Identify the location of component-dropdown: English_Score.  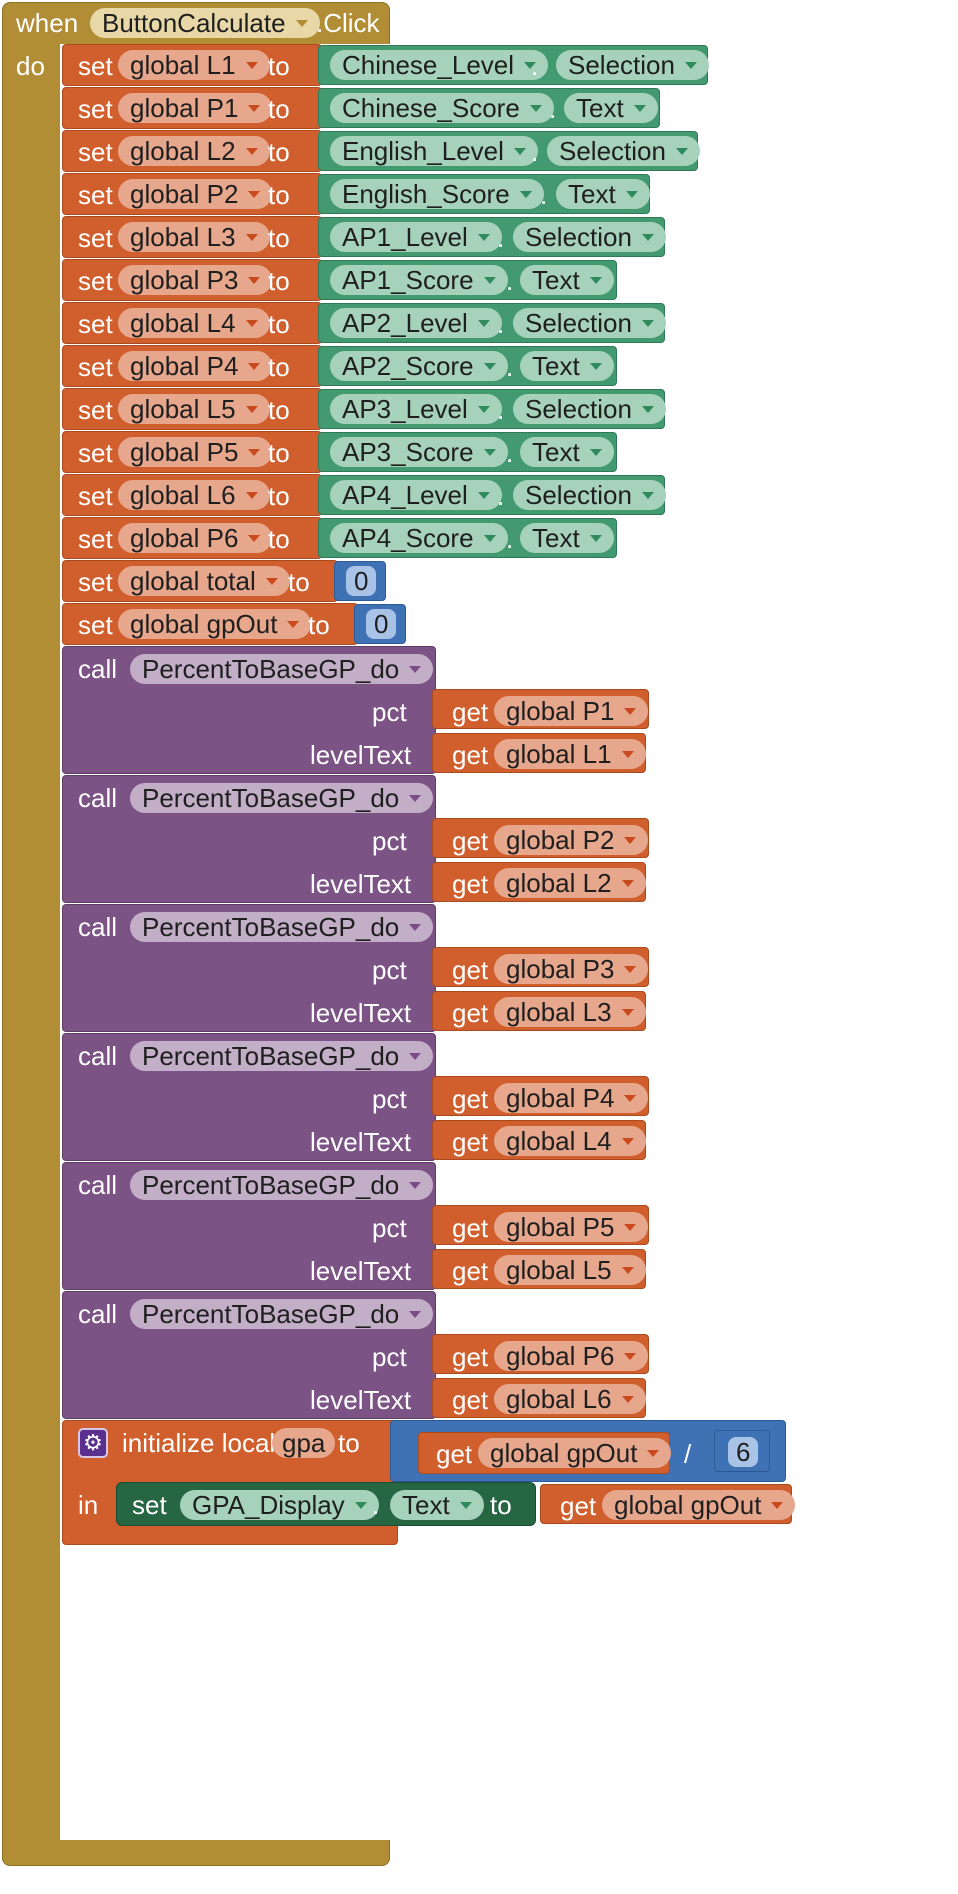
(437, 194).